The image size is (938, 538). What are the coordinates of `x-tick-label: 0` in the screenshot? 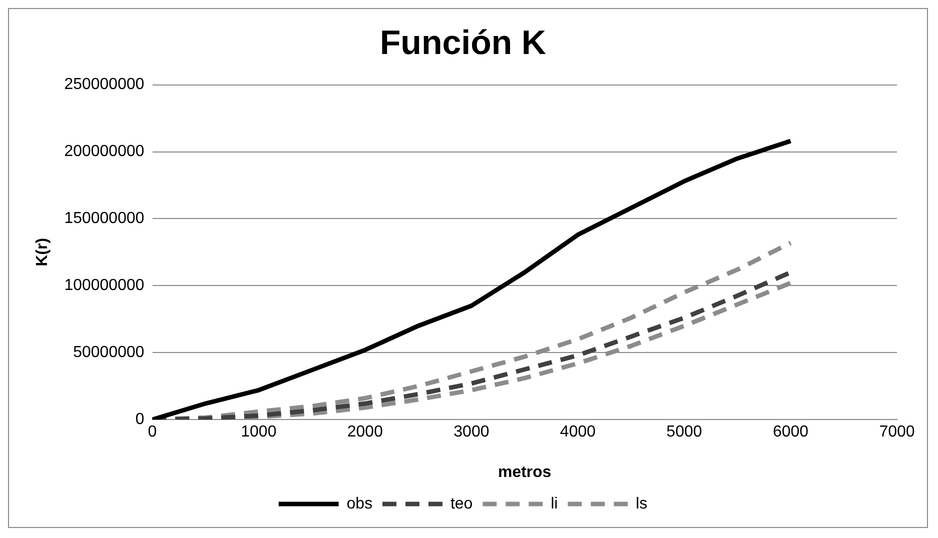 It's located at (152, 432).